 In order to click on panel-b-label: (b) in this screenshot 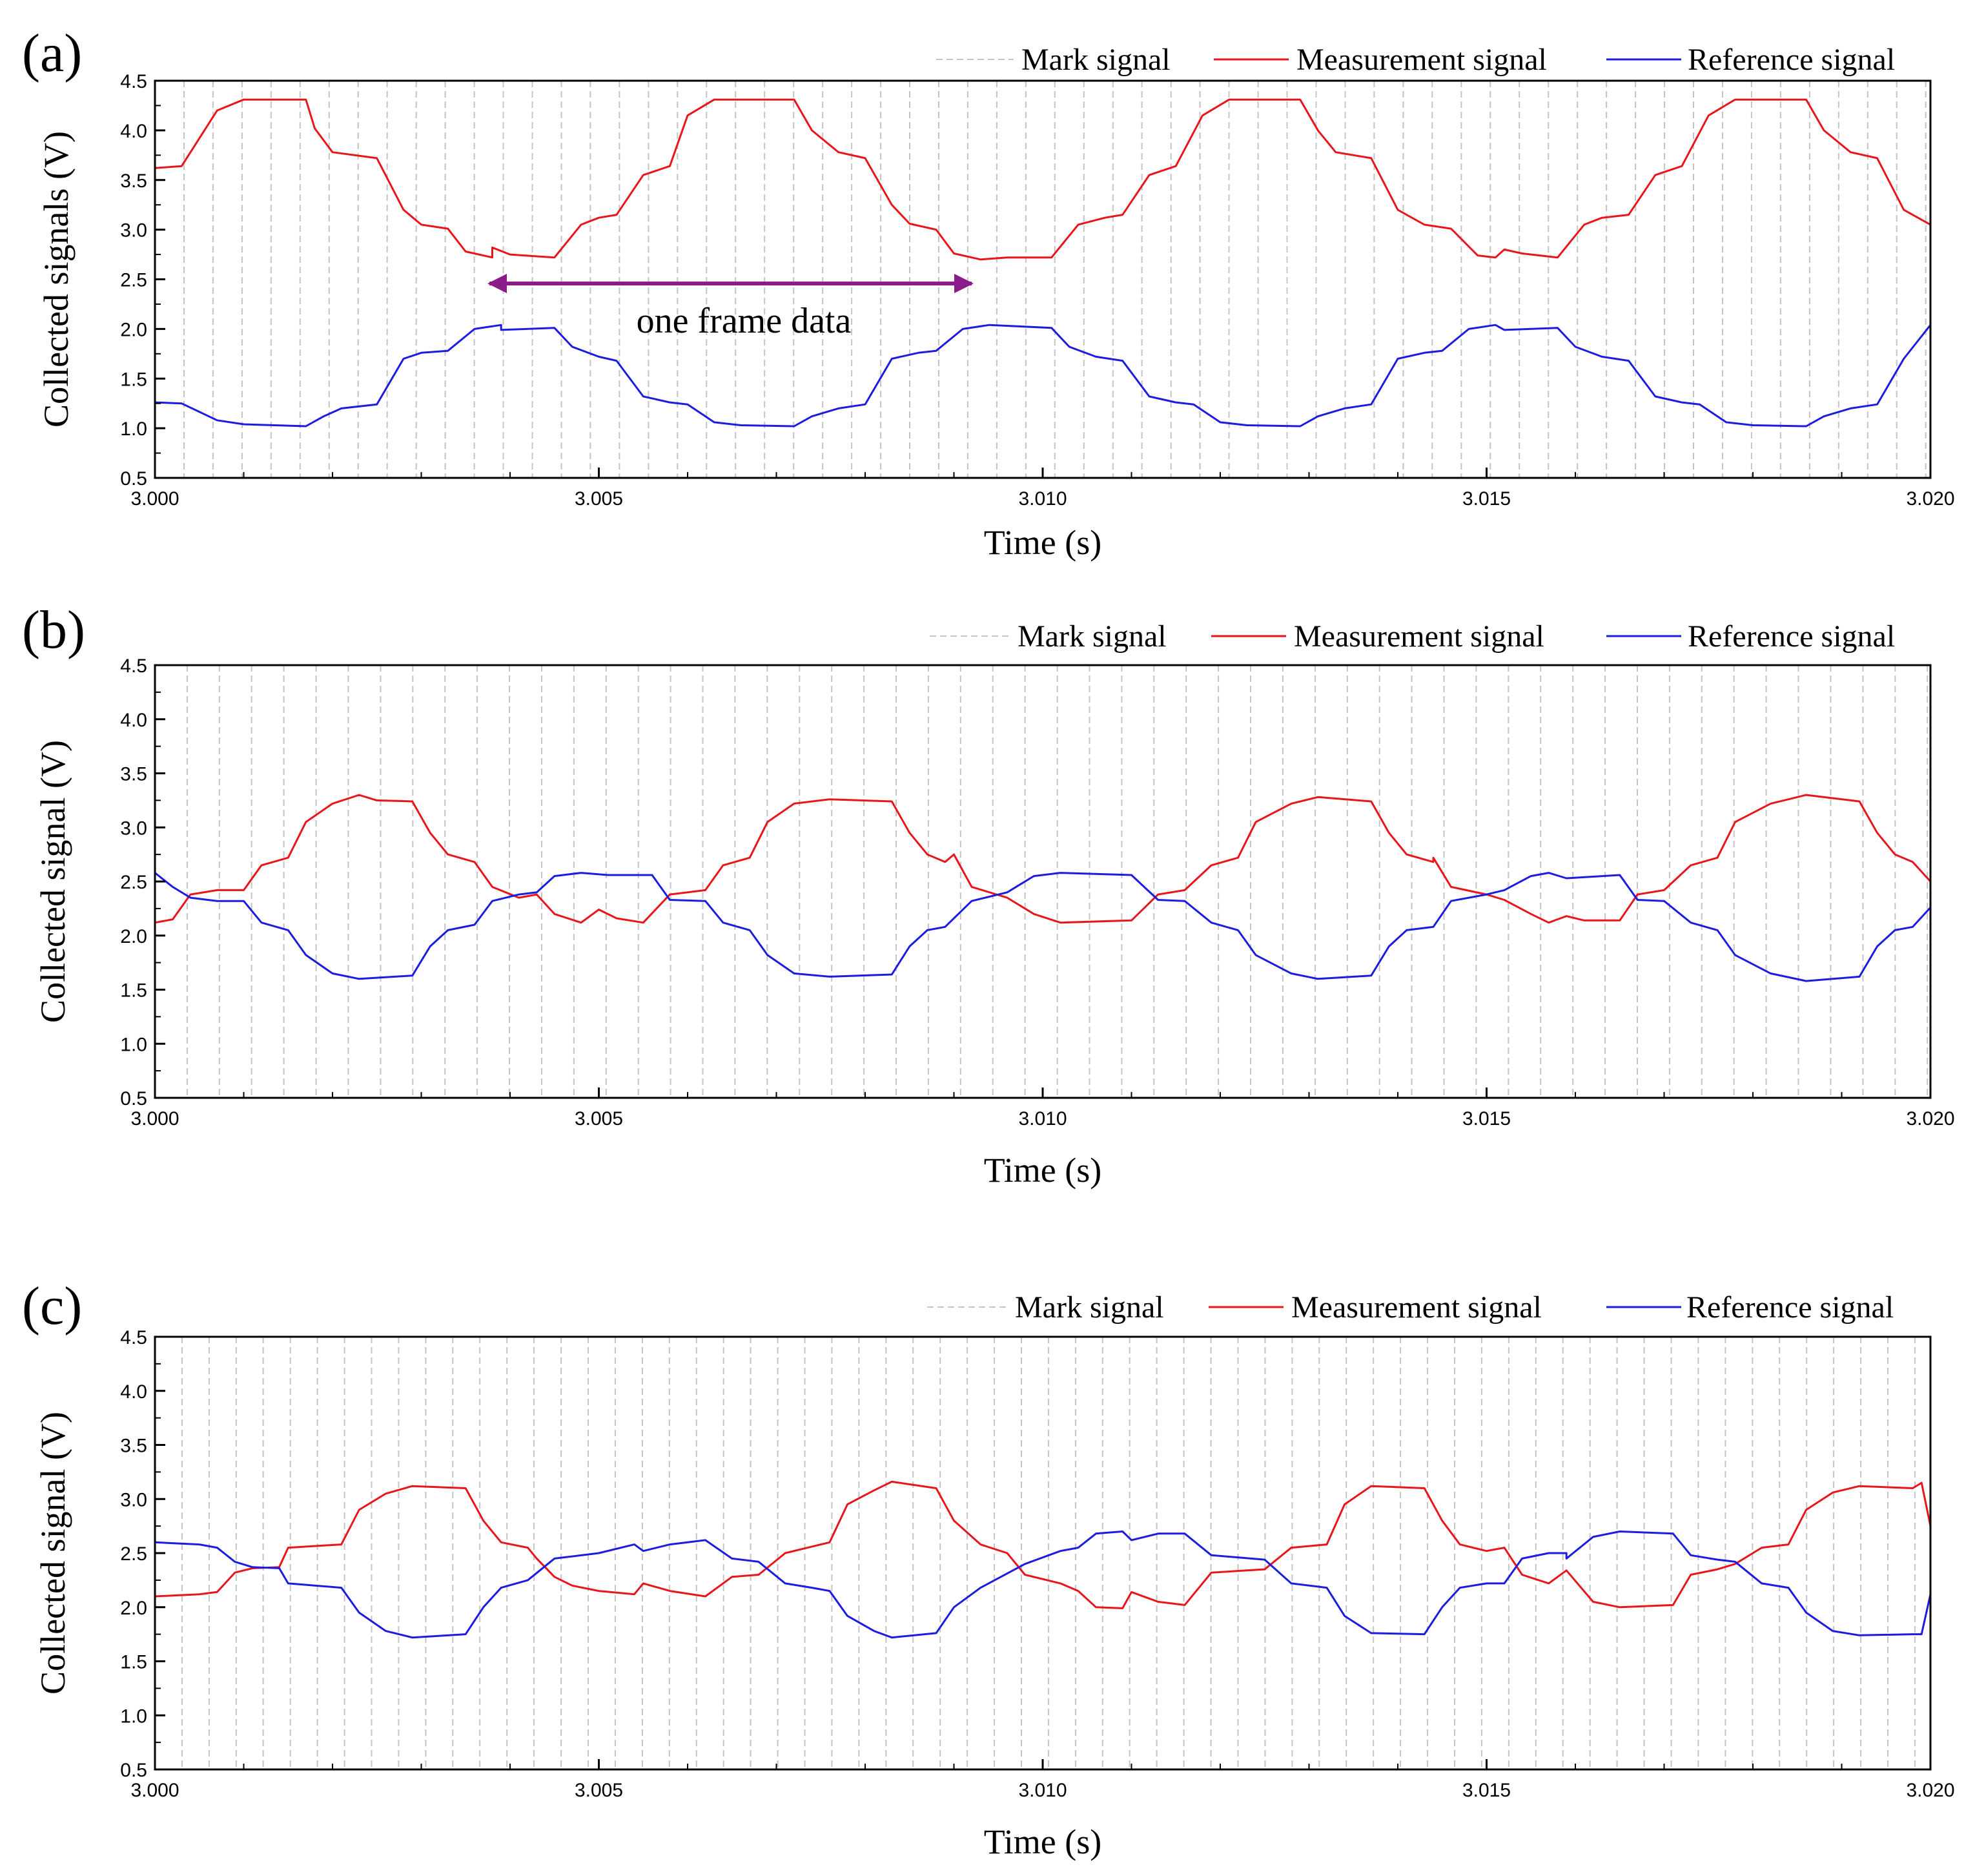, I will do `click(54, 630)`.